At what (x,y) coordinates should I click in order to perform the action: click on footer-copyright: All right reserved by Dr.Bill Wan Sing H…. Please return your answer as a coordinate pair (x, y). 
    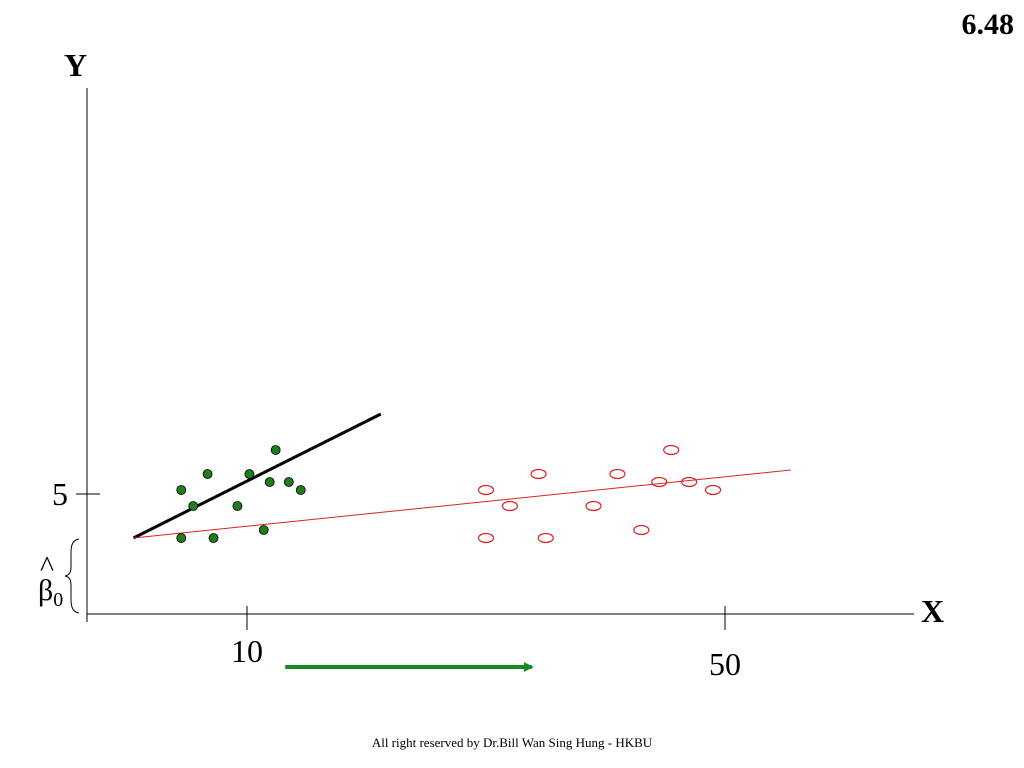
    Looking at the image, I should click on (512, 742).